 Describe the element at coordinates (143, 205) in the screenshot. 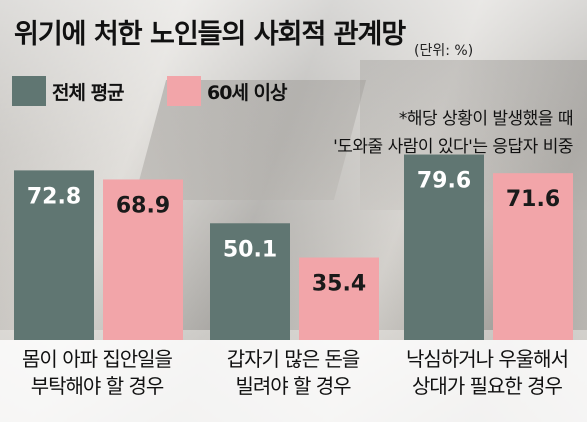

I see `bar-value-label: 68.9` at that location.